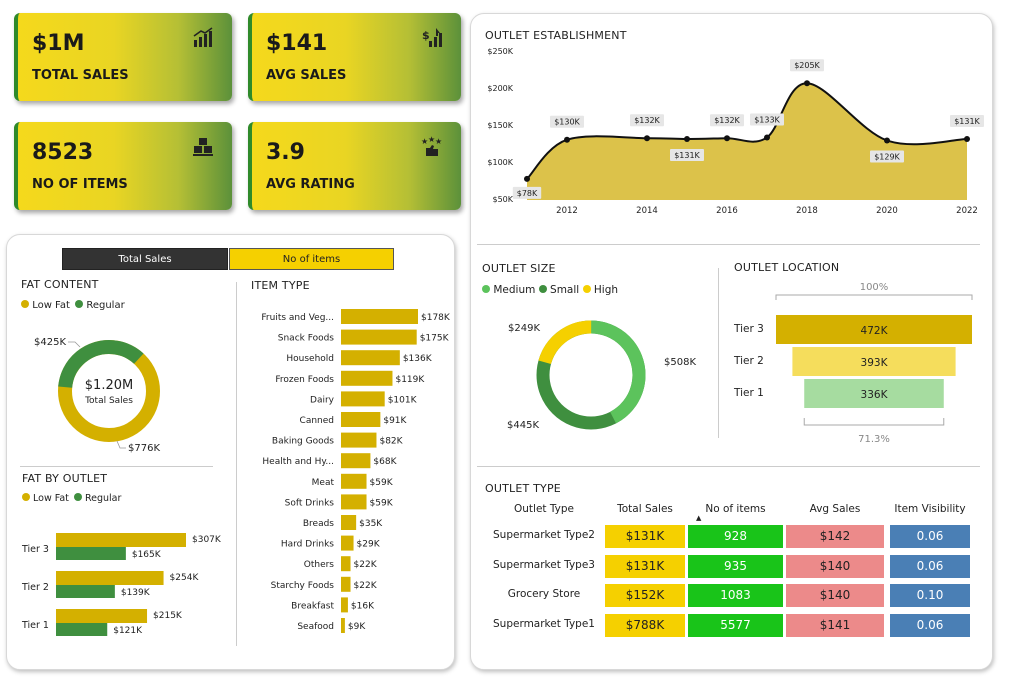 This screenshot has width=1012, height=678. Describe the element at coordinates (385, 462) in the screenshot. I see `item-type-value: $68K` at that location.